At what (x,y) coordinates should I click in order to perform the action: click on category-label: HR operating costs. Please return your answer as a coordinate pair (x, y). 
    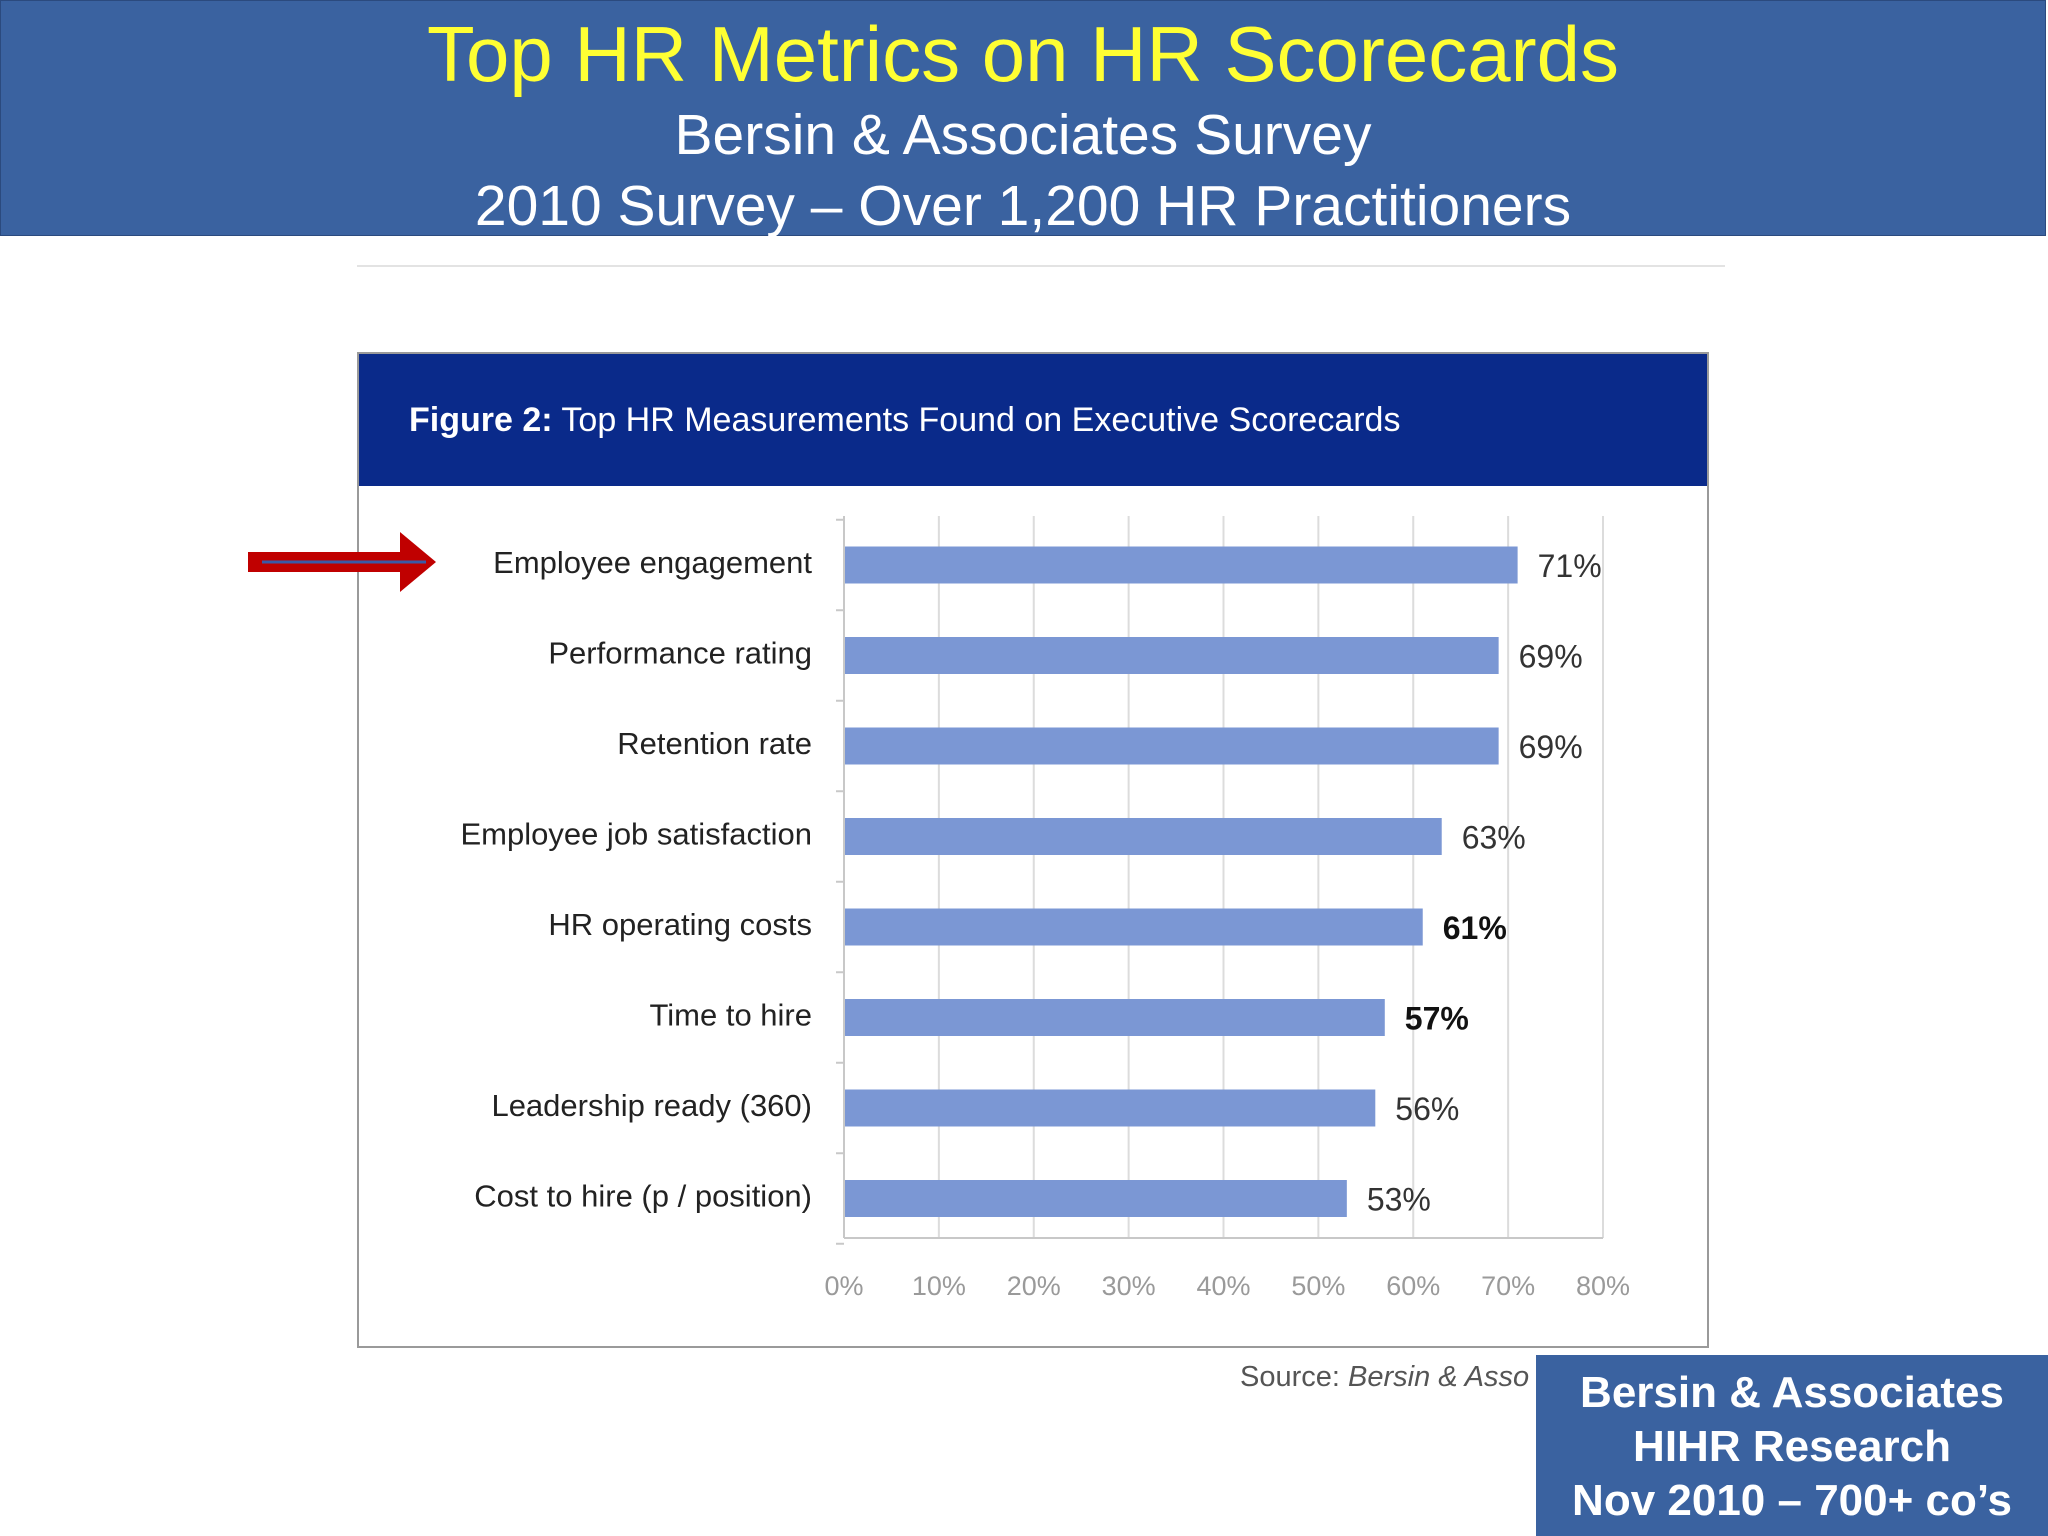
    Looking at the image, I should click on (680, 924).